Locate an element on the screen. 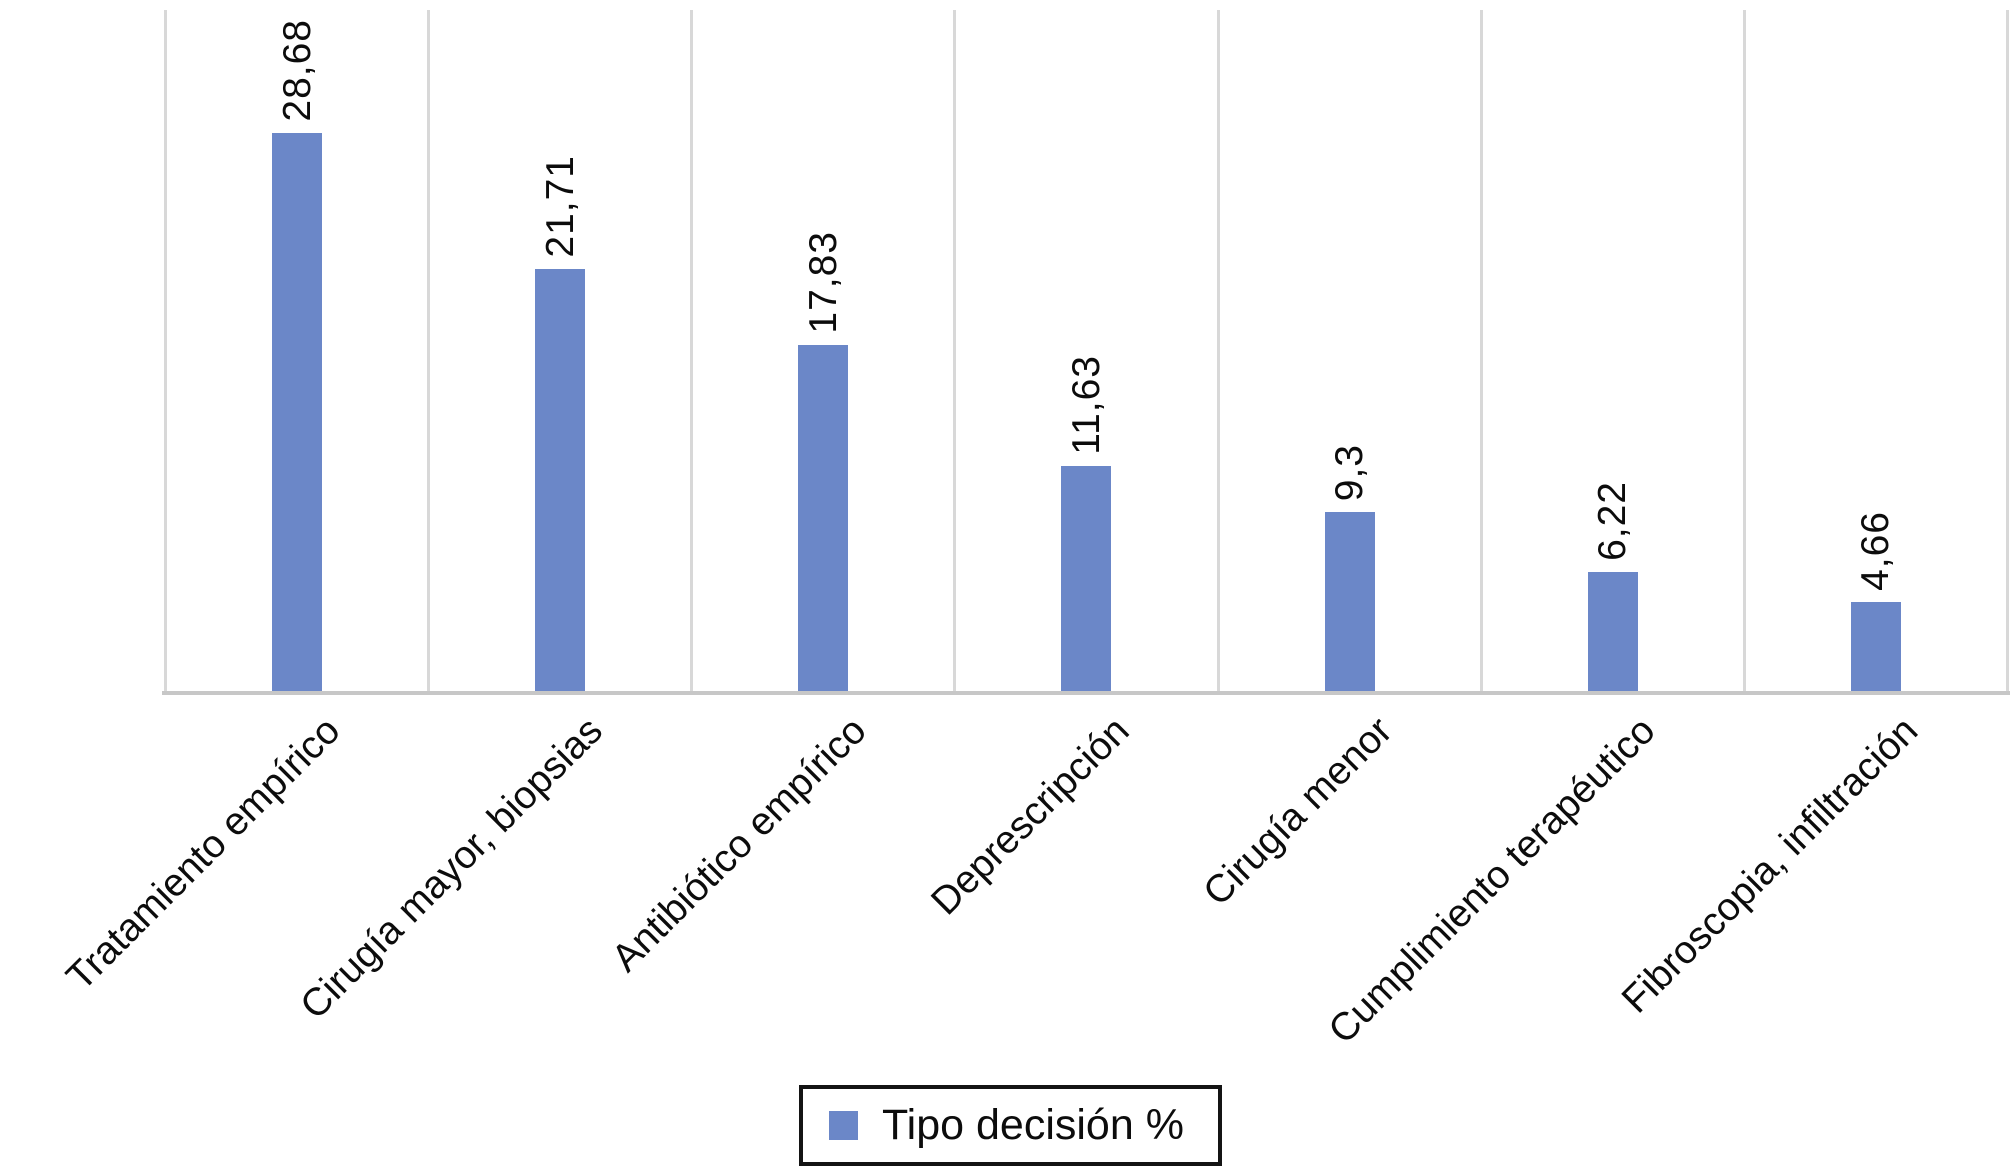 This screenshot has width=2015, height=1170. bar-value-label: 11,63 is located at coordinates (1086, 405).